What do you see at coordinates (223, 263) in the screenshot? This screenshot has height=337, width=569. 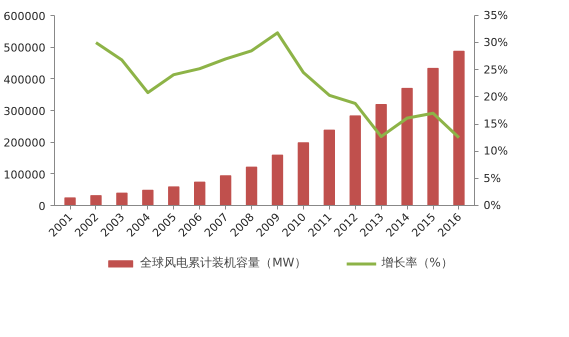 I see `legend-label: 全球风电累计装机容量（MW）` at bounding box center [223, 263].